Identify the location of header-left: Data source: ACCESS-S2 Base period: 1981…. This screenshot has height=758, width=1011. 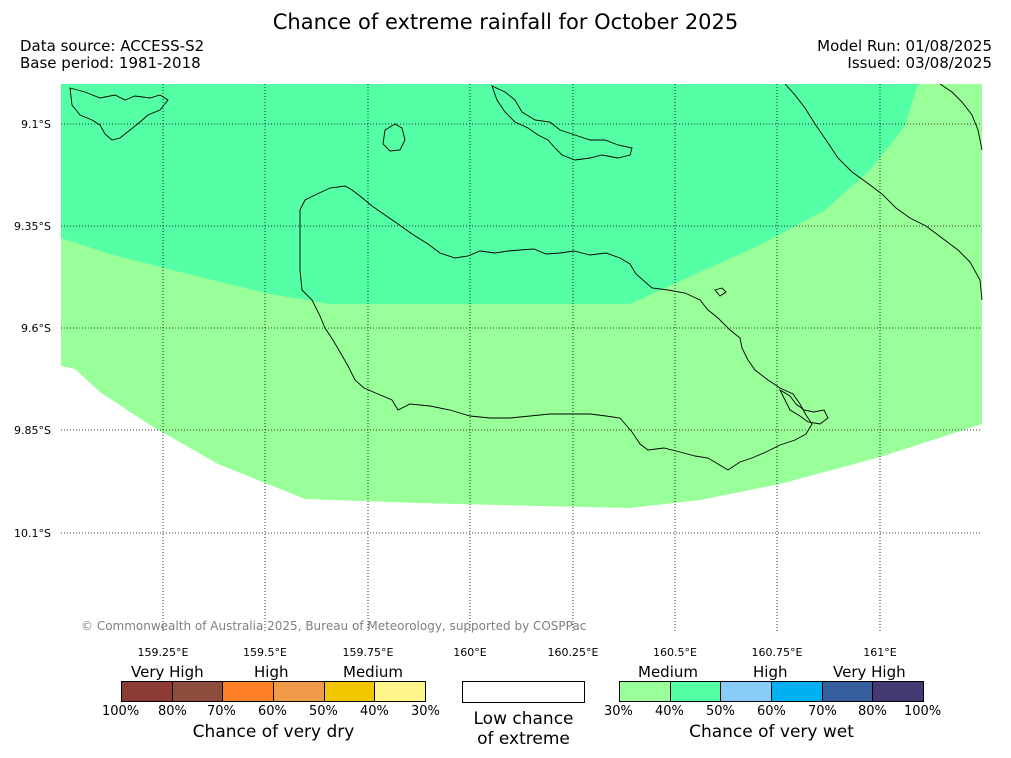
(112, 55).